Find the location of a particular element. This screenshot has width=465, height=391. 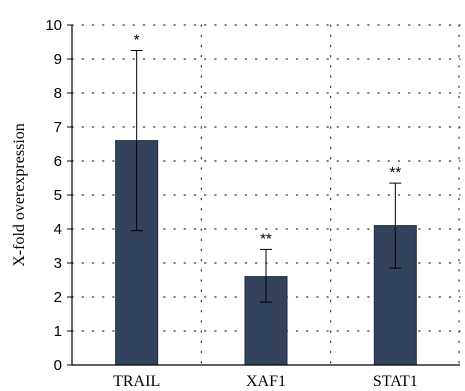

y-tick-label: 1 is located at coordinates (58, 331).